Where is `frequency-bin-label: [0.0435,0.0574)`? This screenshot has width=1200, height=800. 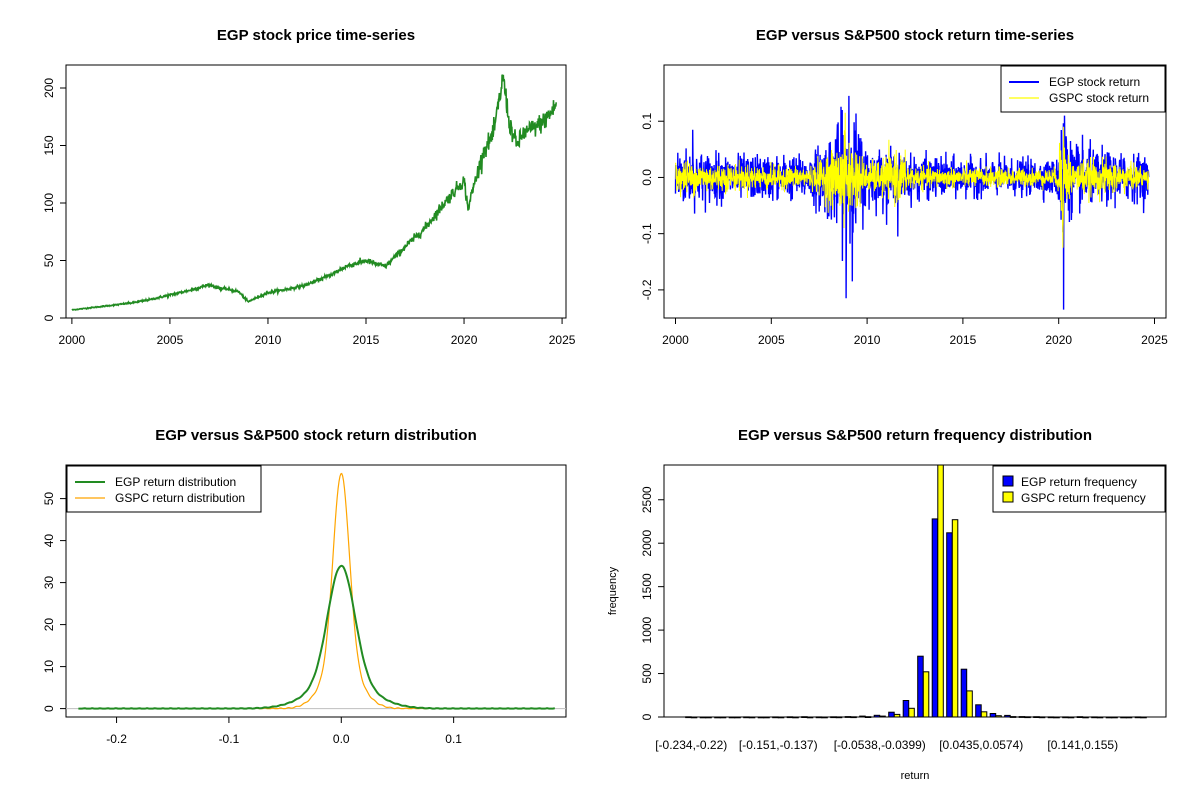
frequency-bin-label: [0.0435,0.0574) is located at coordinates (981, 745).